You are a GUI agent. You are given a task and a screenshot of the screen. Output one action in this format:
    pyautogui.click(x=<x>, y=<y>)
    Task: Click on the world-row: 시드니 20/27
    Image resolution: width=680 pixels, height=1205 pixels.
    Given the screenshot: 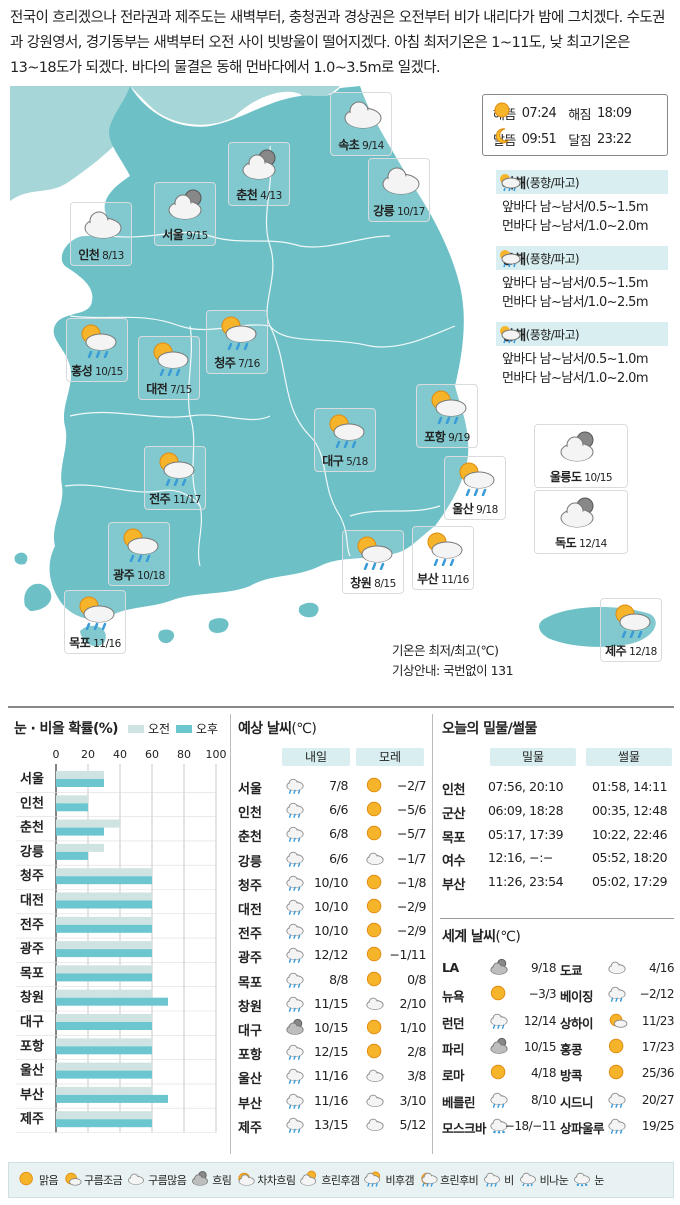 What is the action you would take?
    pyautogui.click(x=619, y=1100)
    